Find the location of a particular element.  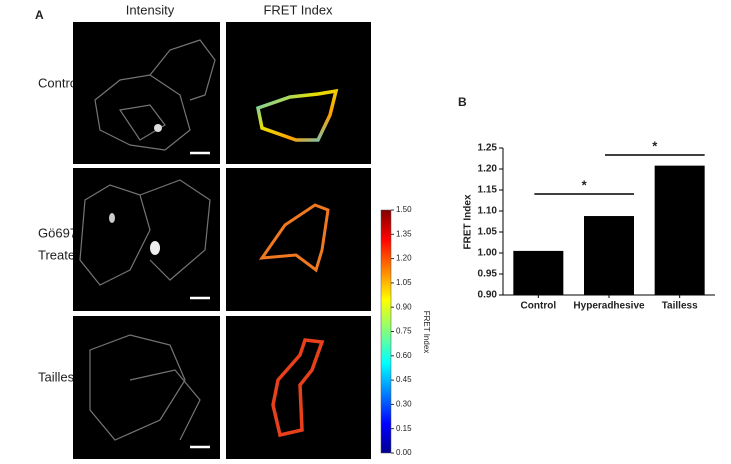

colorbar-tick-label: 0.15 is located at coordinates (404, 428).